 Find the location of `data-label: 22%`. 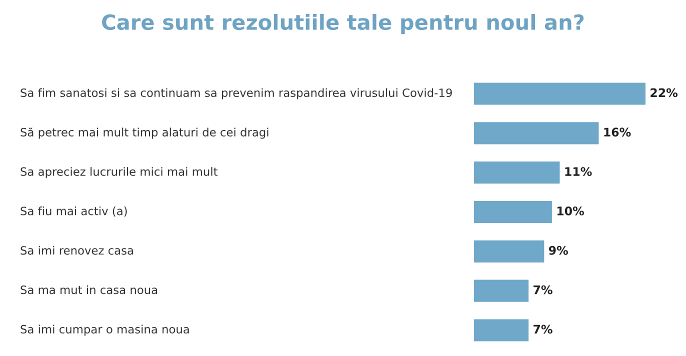

data-label: 22% is located at coordinates (664, 93).